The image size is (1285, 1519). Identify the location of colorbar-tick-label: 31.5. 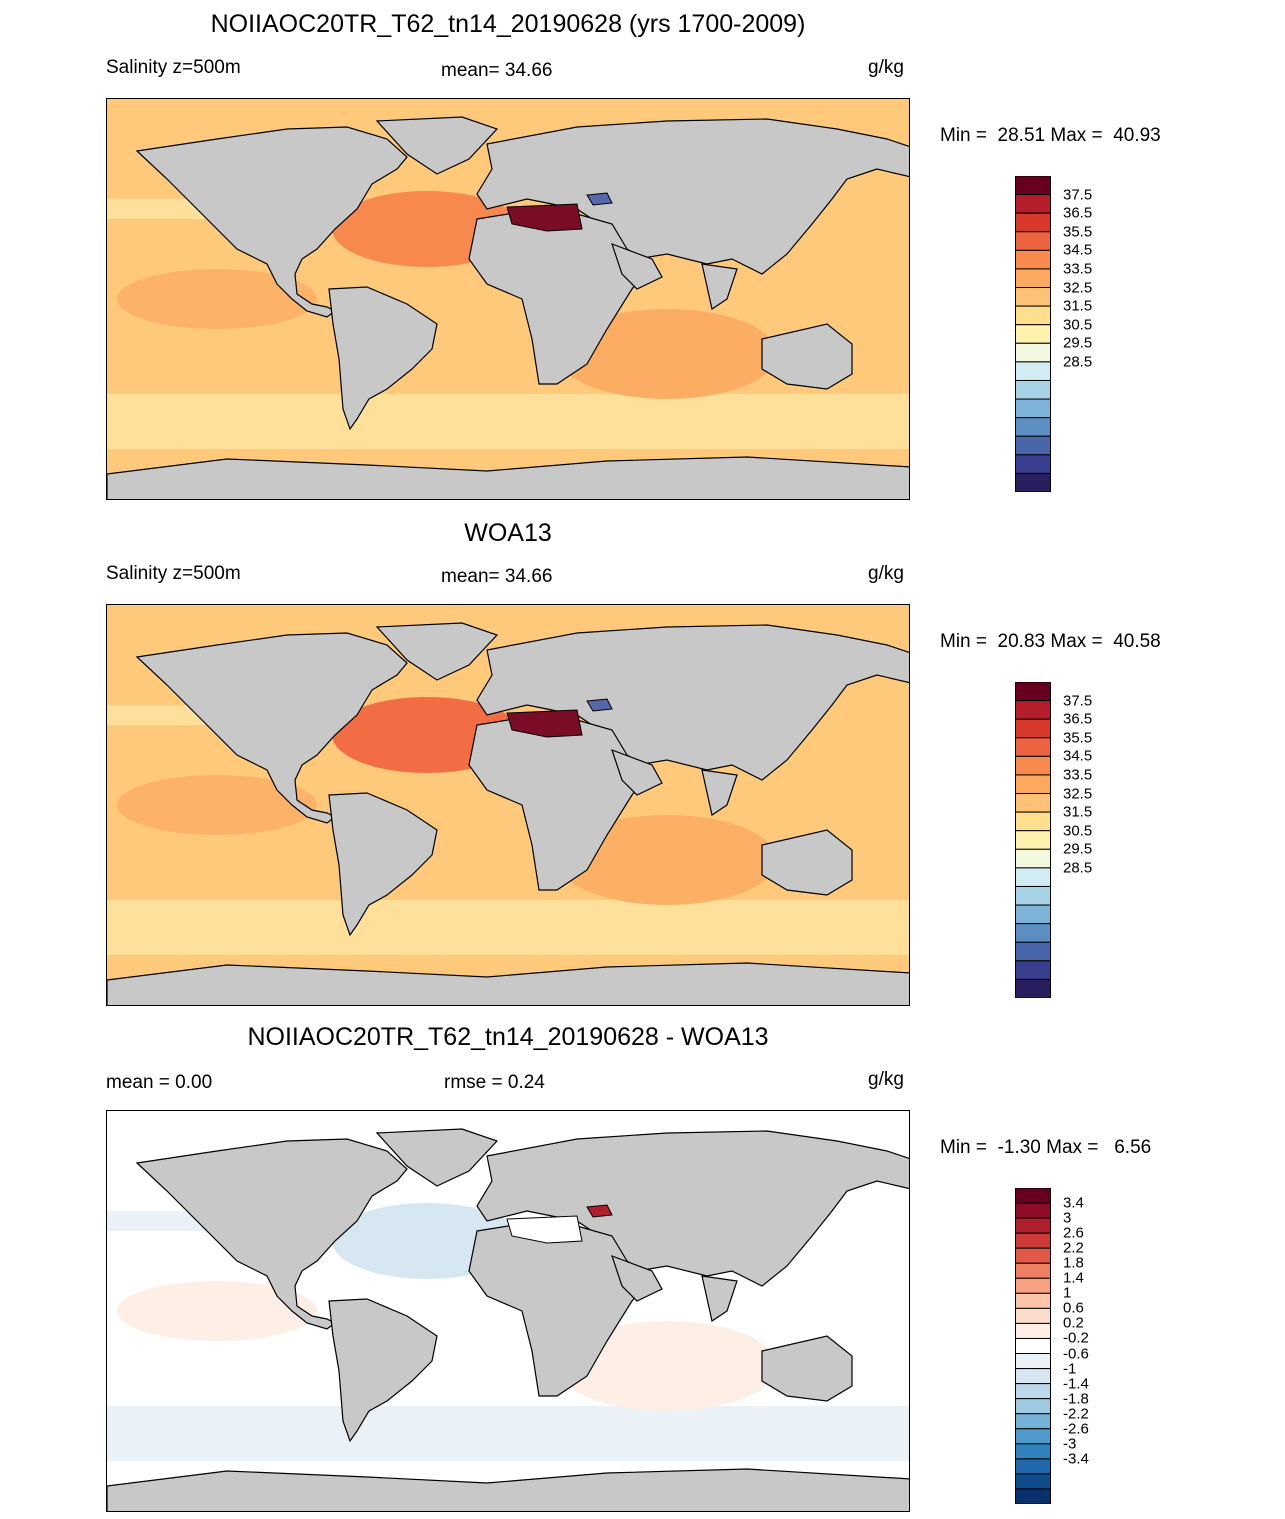
(1078, 812).